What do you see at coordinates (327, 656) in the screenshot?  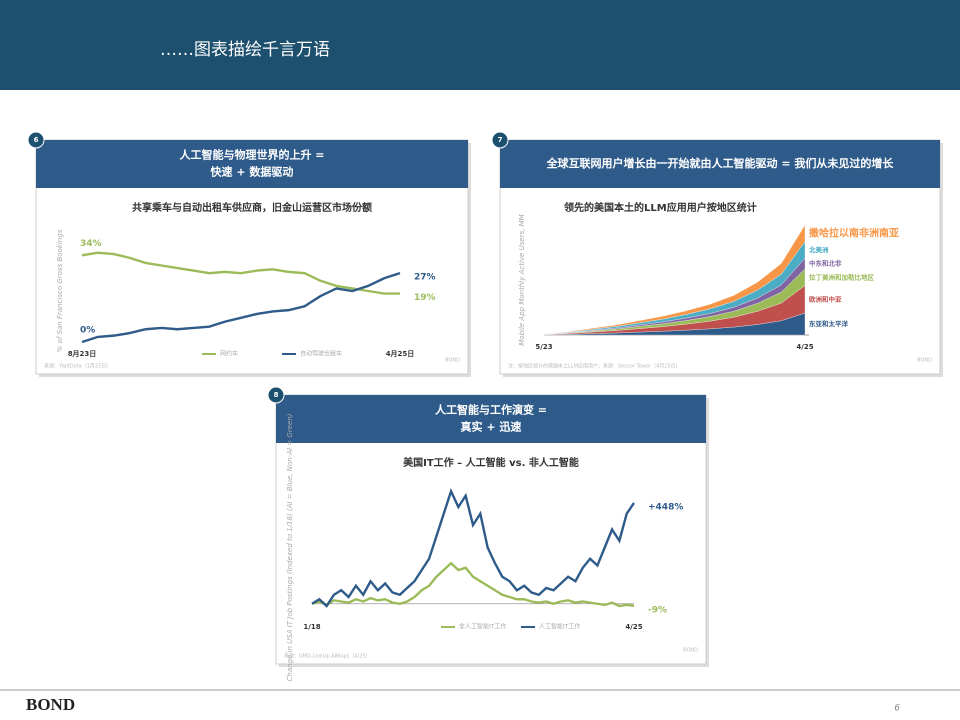 I see `source-note: 来源：UMD-LinkUp AIMaps（4/25）` at bounding box center [327, 656].